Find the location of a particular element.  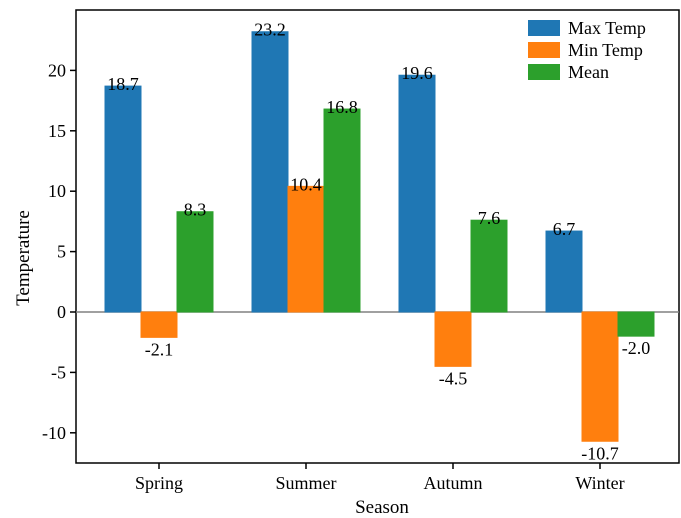

x-axis: Spring Summer Autumn Winter is located at coordinates (380, 478).